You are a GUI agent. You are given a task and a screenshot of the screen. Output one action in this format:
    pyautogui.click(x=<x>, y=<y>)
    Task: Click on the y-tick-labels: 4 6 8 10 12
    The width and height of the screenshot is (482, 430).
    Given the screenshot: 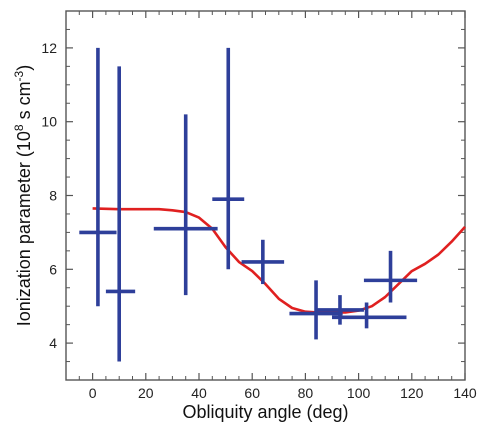 What is the action you would take?
    pyautogui.click(x=49, y=195)
    